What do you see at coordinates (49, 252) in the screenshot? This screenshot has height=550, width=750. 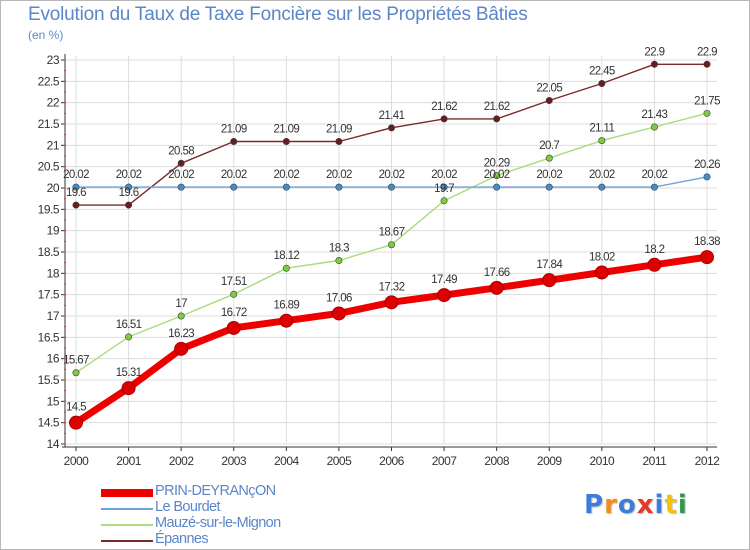 I see `y-tick-label: 18.5` at bounding box center [49, 252].